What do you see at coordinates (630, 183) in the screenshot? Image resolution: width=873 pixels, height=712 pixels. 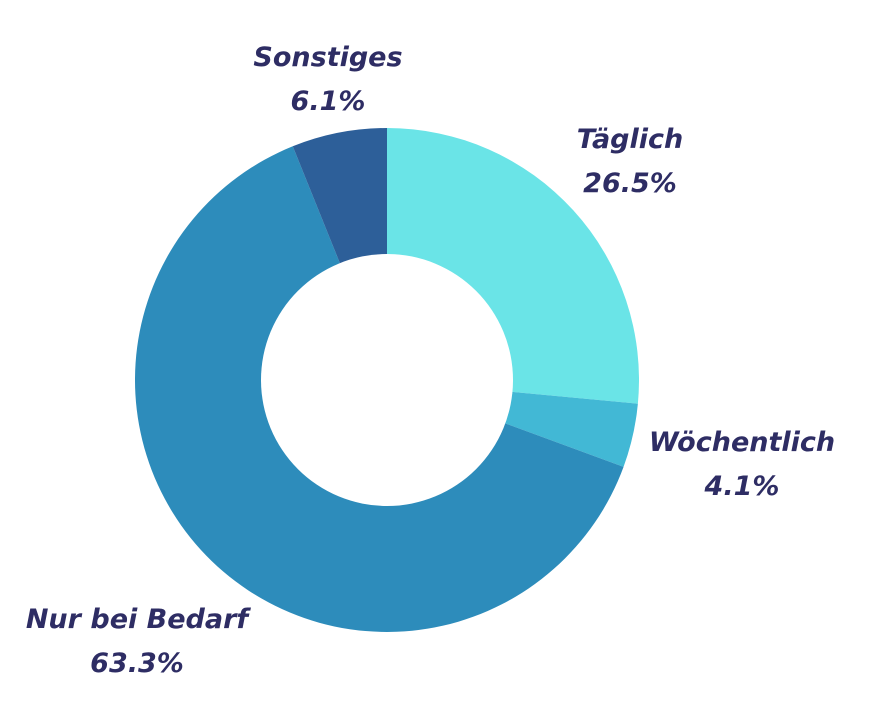 I see `slice-label-value: 26.5%` at bounding box center [630, 183].